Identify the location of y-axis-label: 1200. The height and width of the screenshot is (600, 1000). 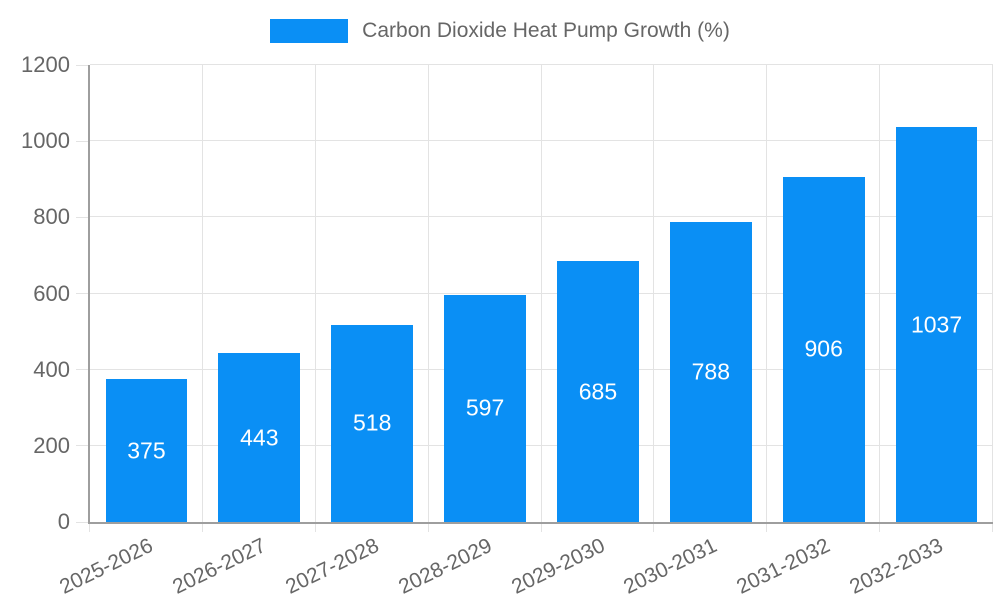
(45, 64).